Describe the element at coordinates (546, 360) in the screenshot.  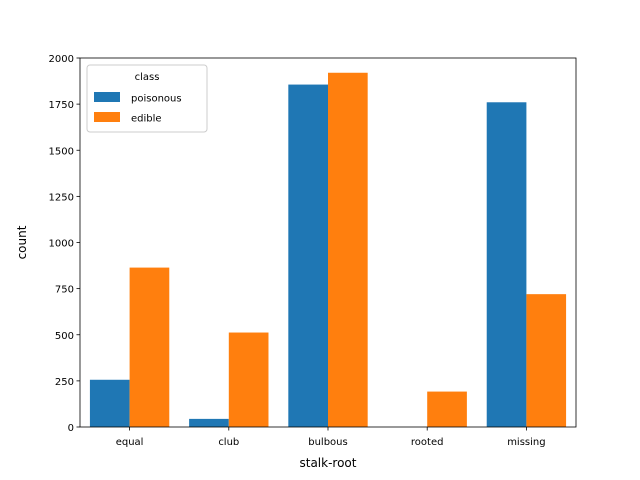
I see `bar-missing-edible` at that location.